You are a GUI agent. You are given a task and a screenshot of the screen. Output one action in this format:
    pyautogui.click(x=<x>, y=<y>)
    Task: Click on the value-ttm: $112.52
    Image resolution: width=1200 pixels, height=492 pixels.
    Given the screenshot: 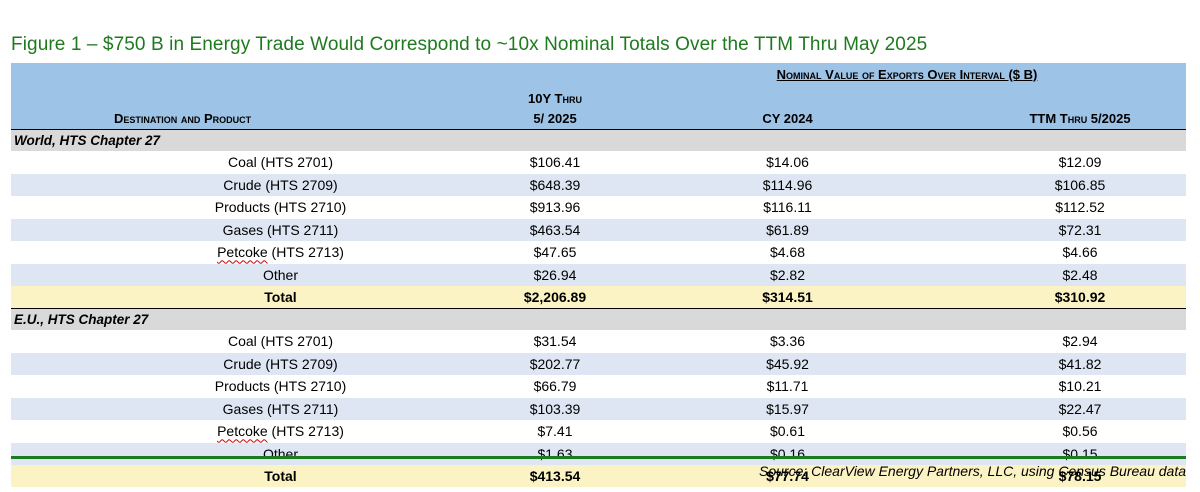 What is the action you would take?
    pyautogui.click(x=1080, y=207)
    